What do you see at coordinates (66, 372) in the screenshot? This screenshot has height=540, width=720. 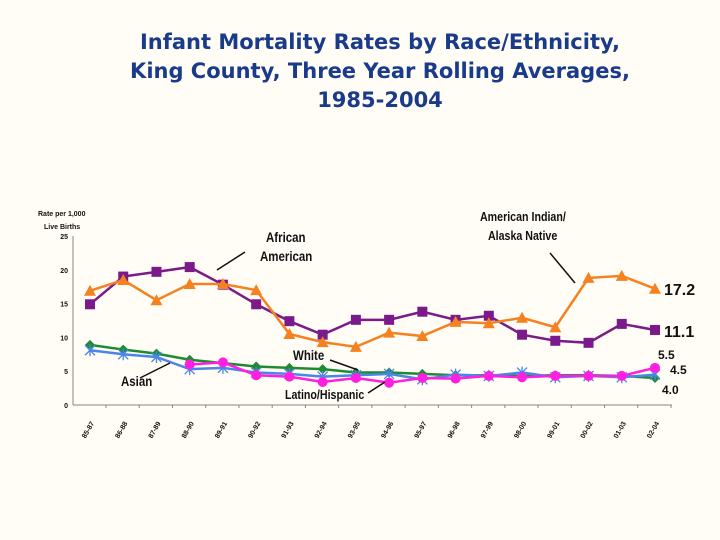 I see `y-tick-label: 5` at bounding box center [66, 372].